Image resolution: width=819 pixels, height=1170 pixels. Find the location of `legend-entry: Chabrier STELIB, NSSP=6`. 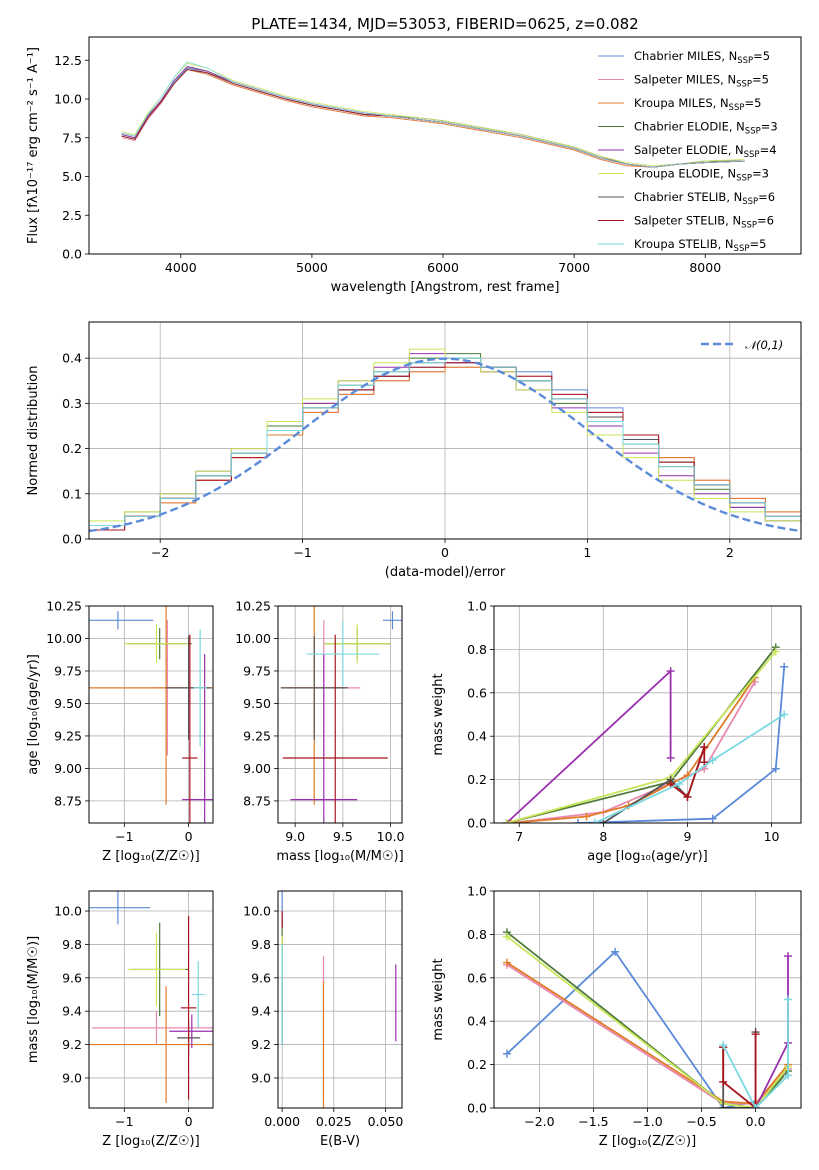

legend-entry: Chabrier STELIB, NSSP=6 is located at coordinates (704, 198).